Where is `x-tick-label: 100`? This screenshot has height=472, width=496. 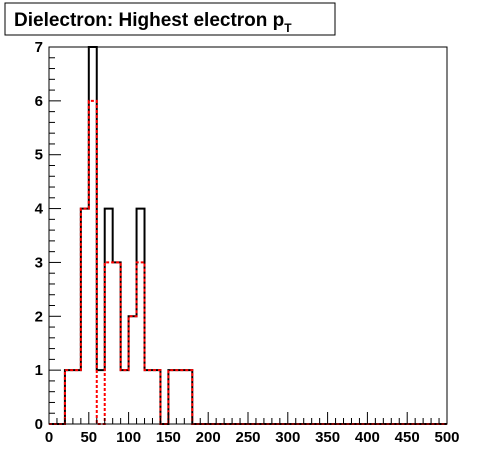
x-tick-label: 100 is located at coordinates (128, 437).